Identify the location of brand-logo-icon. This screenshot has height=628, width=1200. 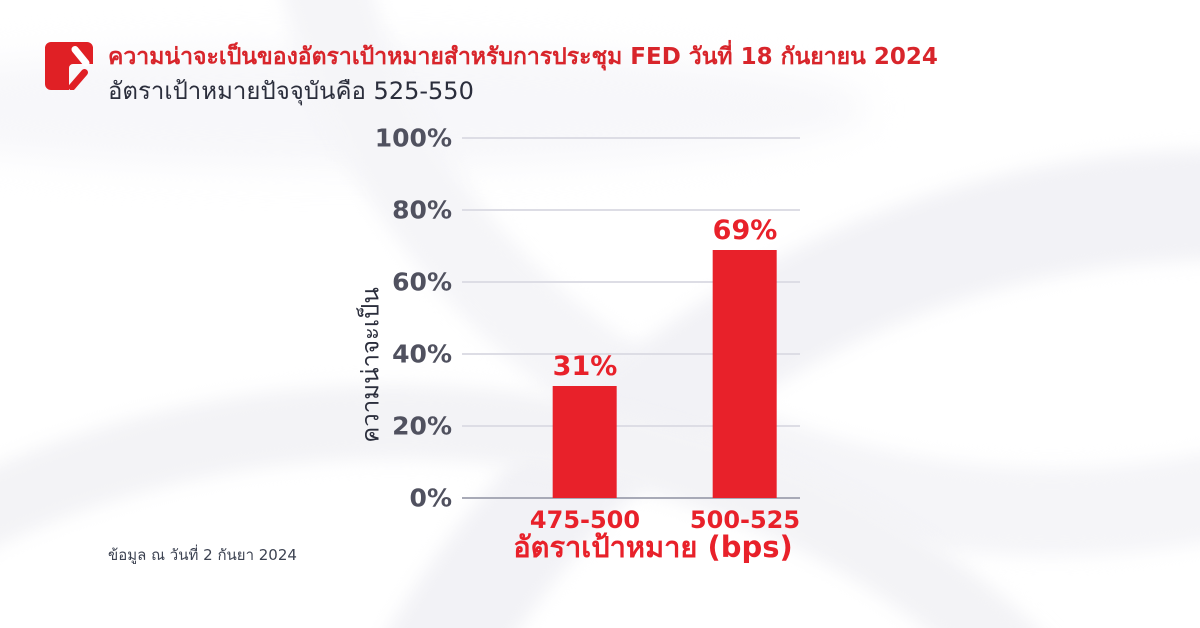
(69, 66).